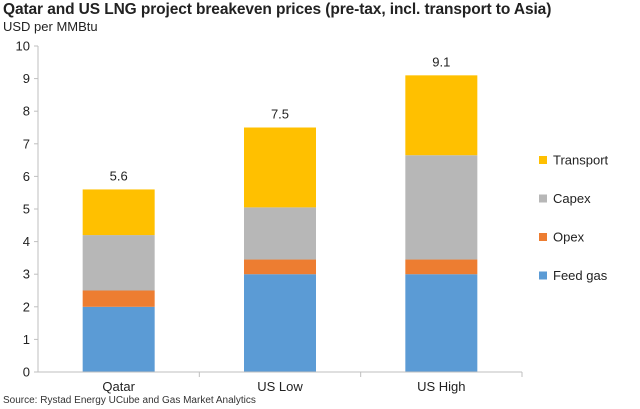 This screenshot has height=409, width=640. Describe the element at coordinates (441, 61) in the screenshot. I see `total-label: 9.1` at that location.